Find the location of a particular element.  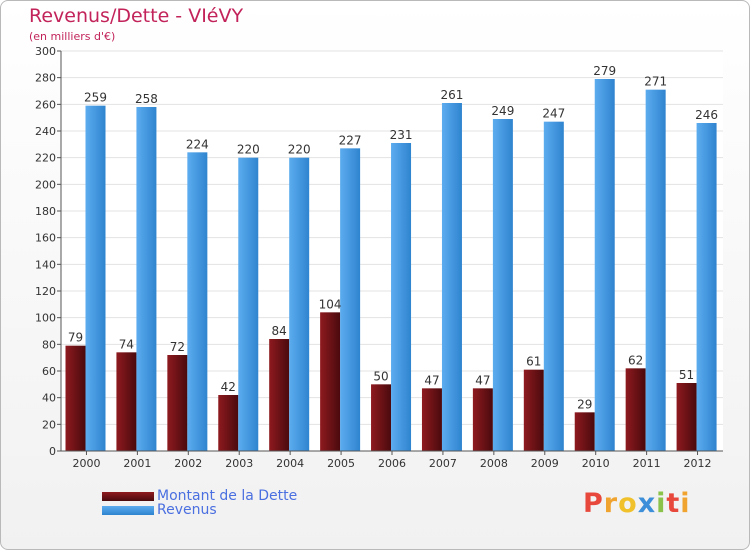

chart-subtitle: (en milliers d'€) is located at coordinates (72, 36).